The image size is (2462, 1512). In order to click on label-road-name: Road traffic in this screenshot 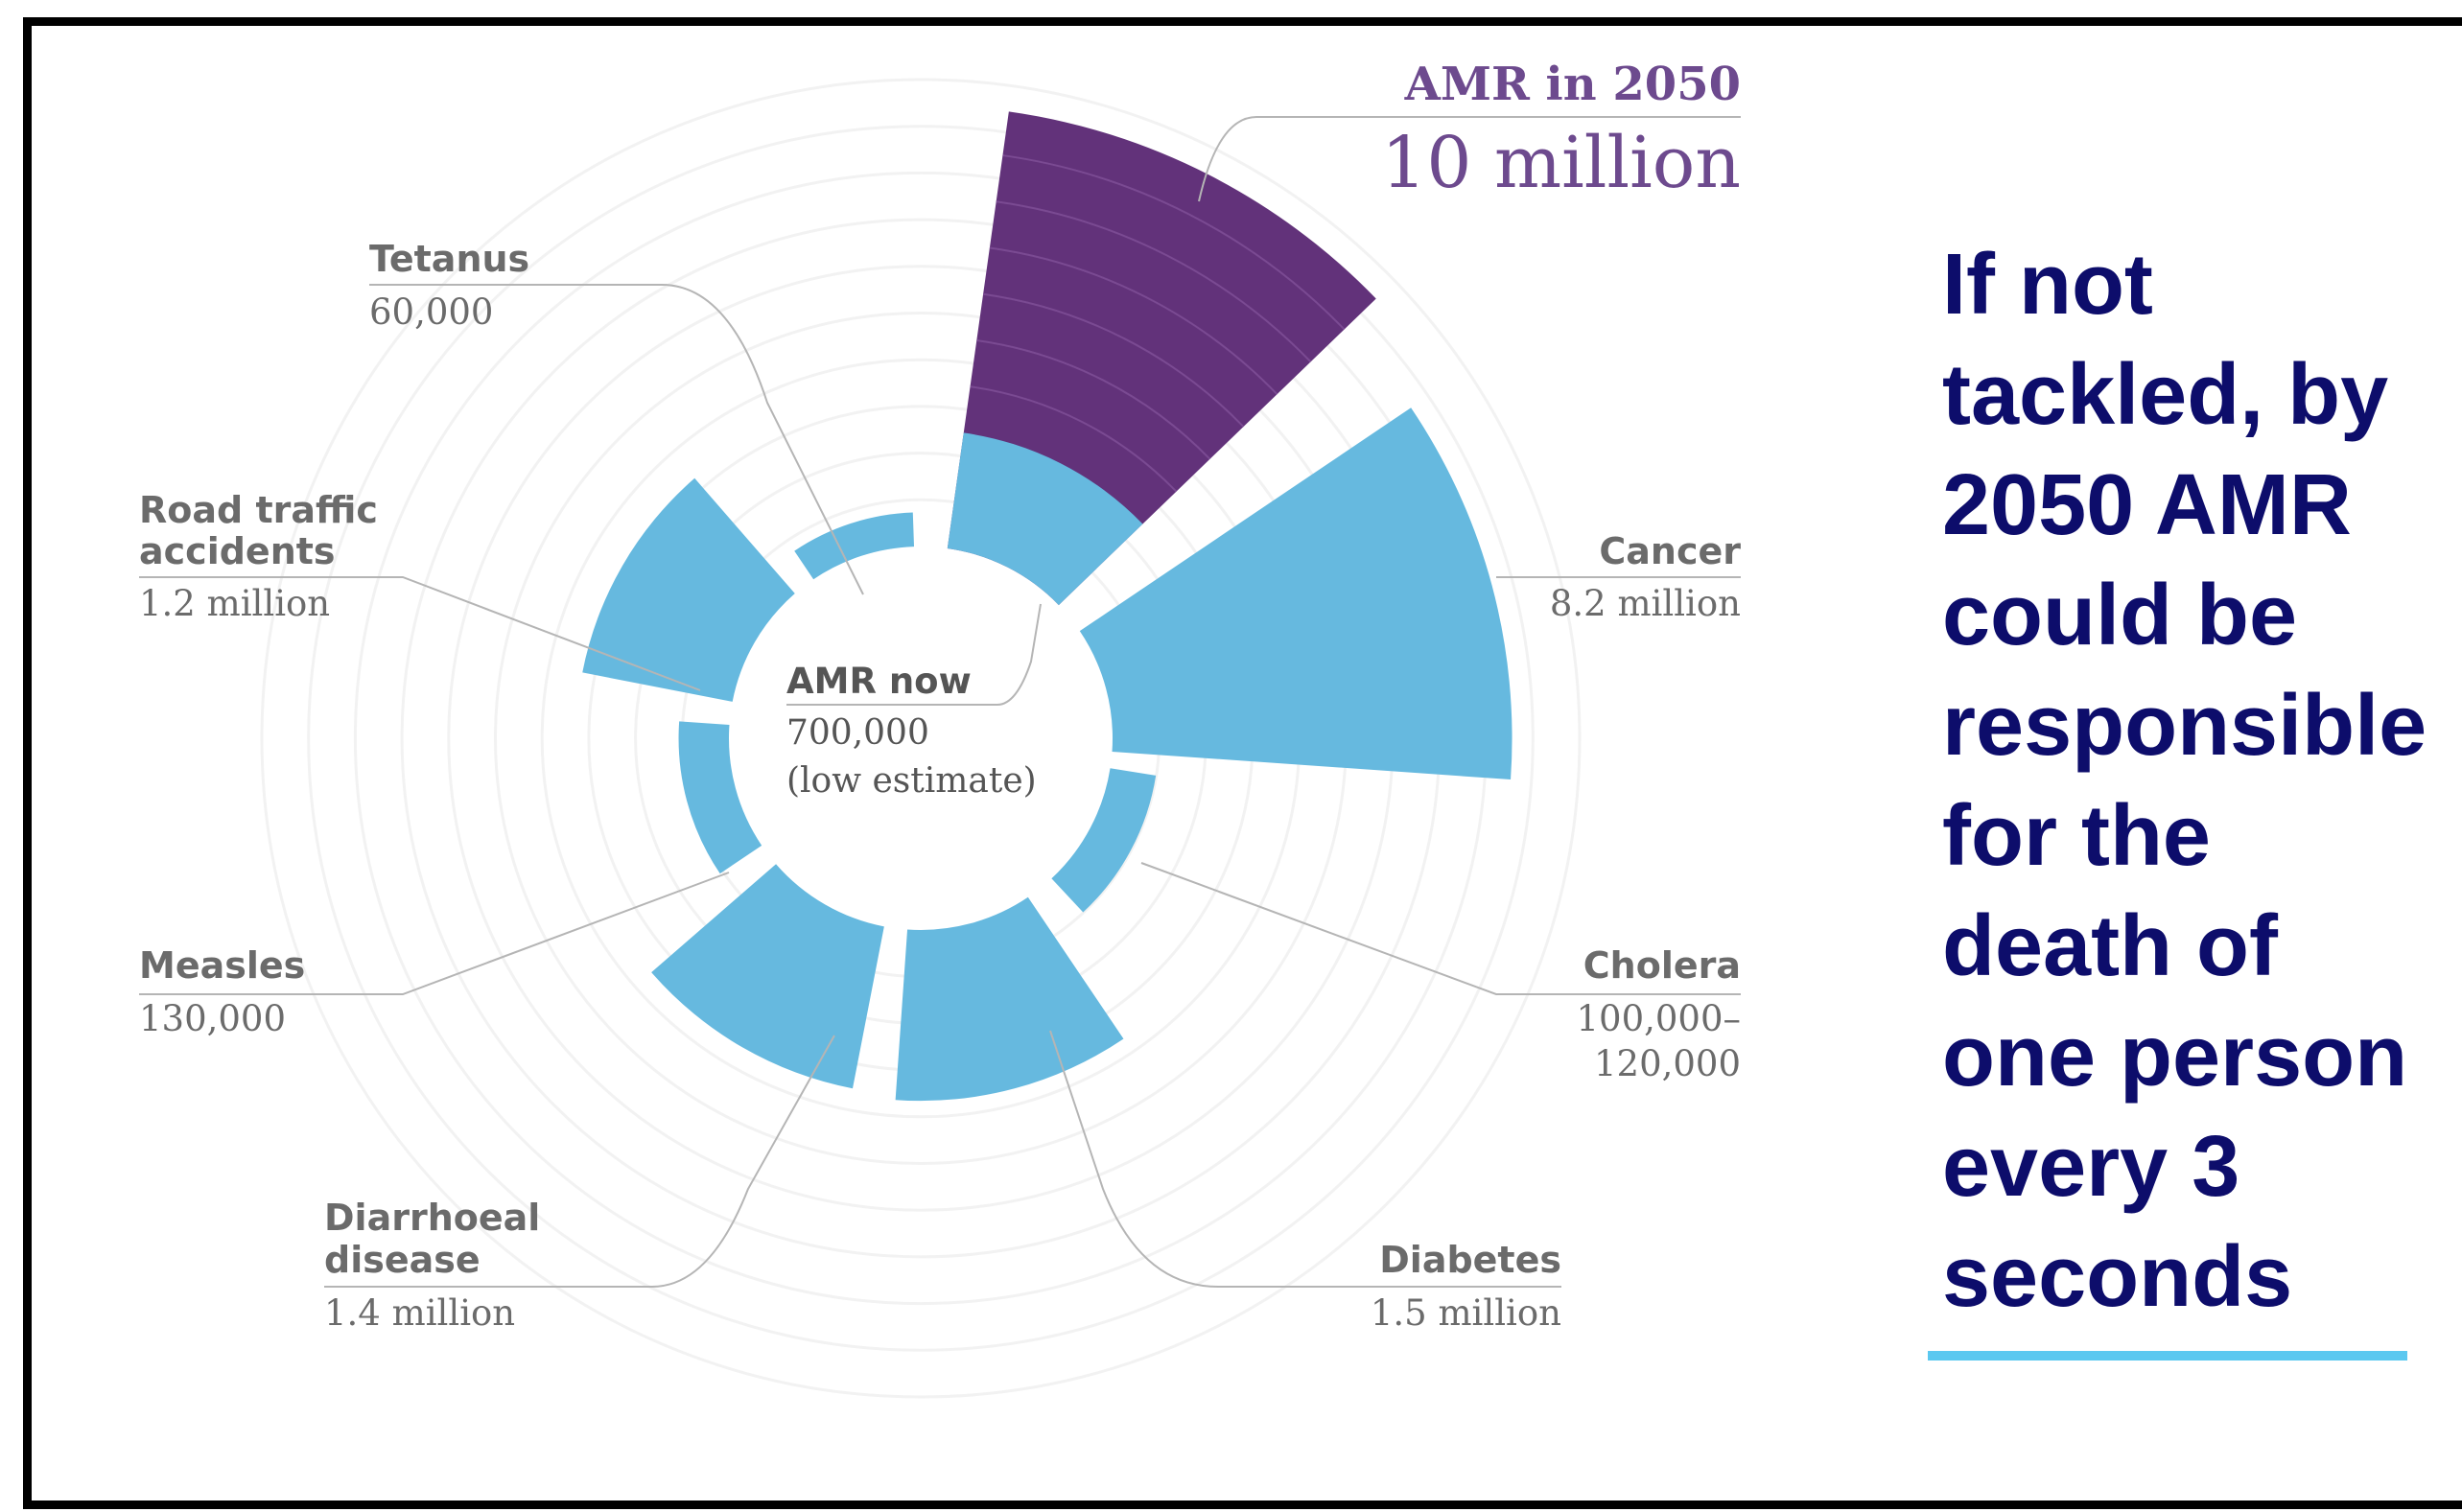, I will do `click(258, 510)`.